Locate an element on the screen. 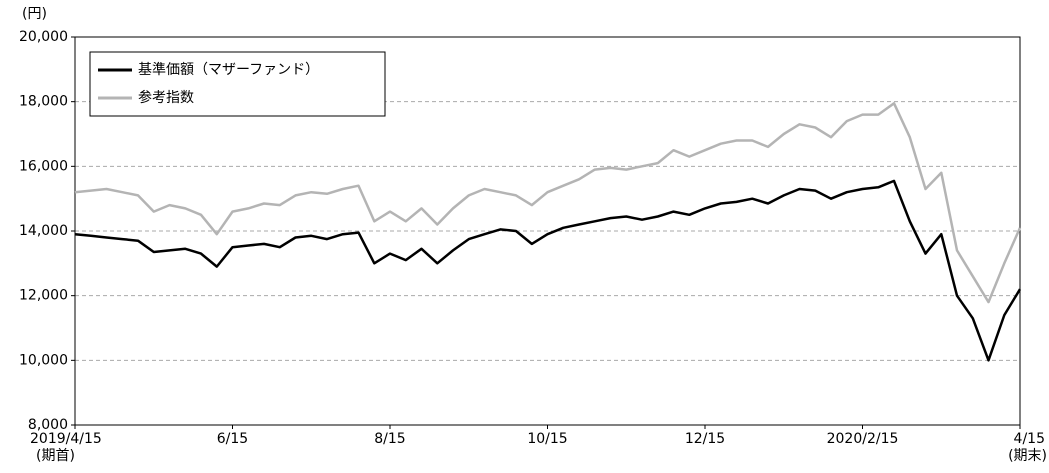 Image resolution: width=1049 pixels, height=473 pixels. x-note: (期末) is located at coordinates (1027, 456).